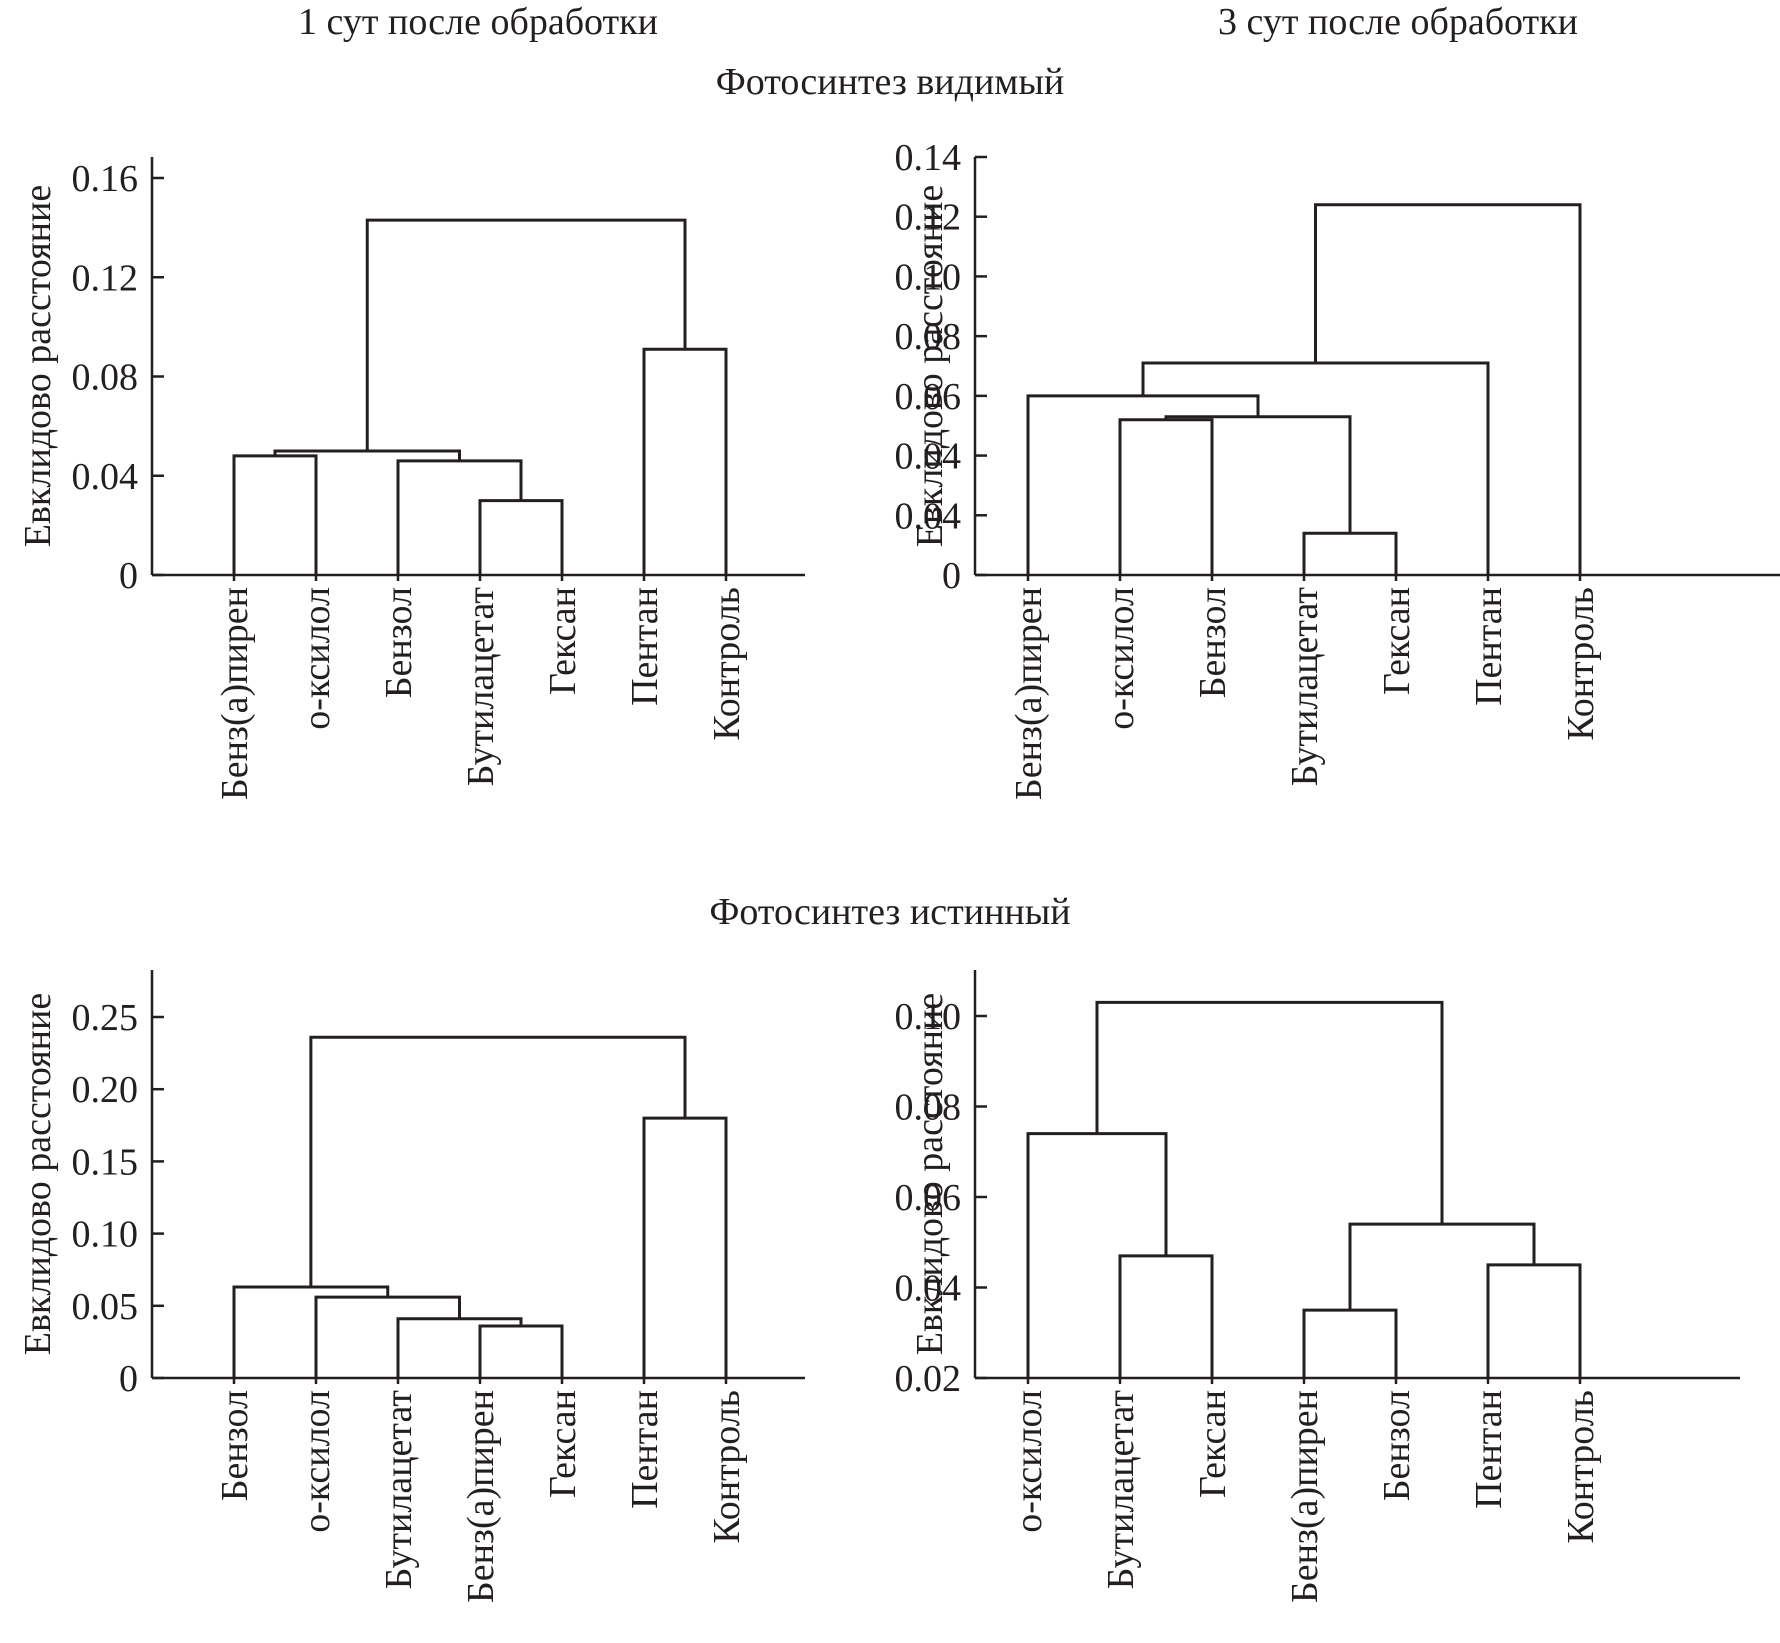 The width and height of the screenshot is (1780, 1643). Describe the element at coordinates (105, 179) in the screenshot. I see `y-tick-label: 0.16` at that location.